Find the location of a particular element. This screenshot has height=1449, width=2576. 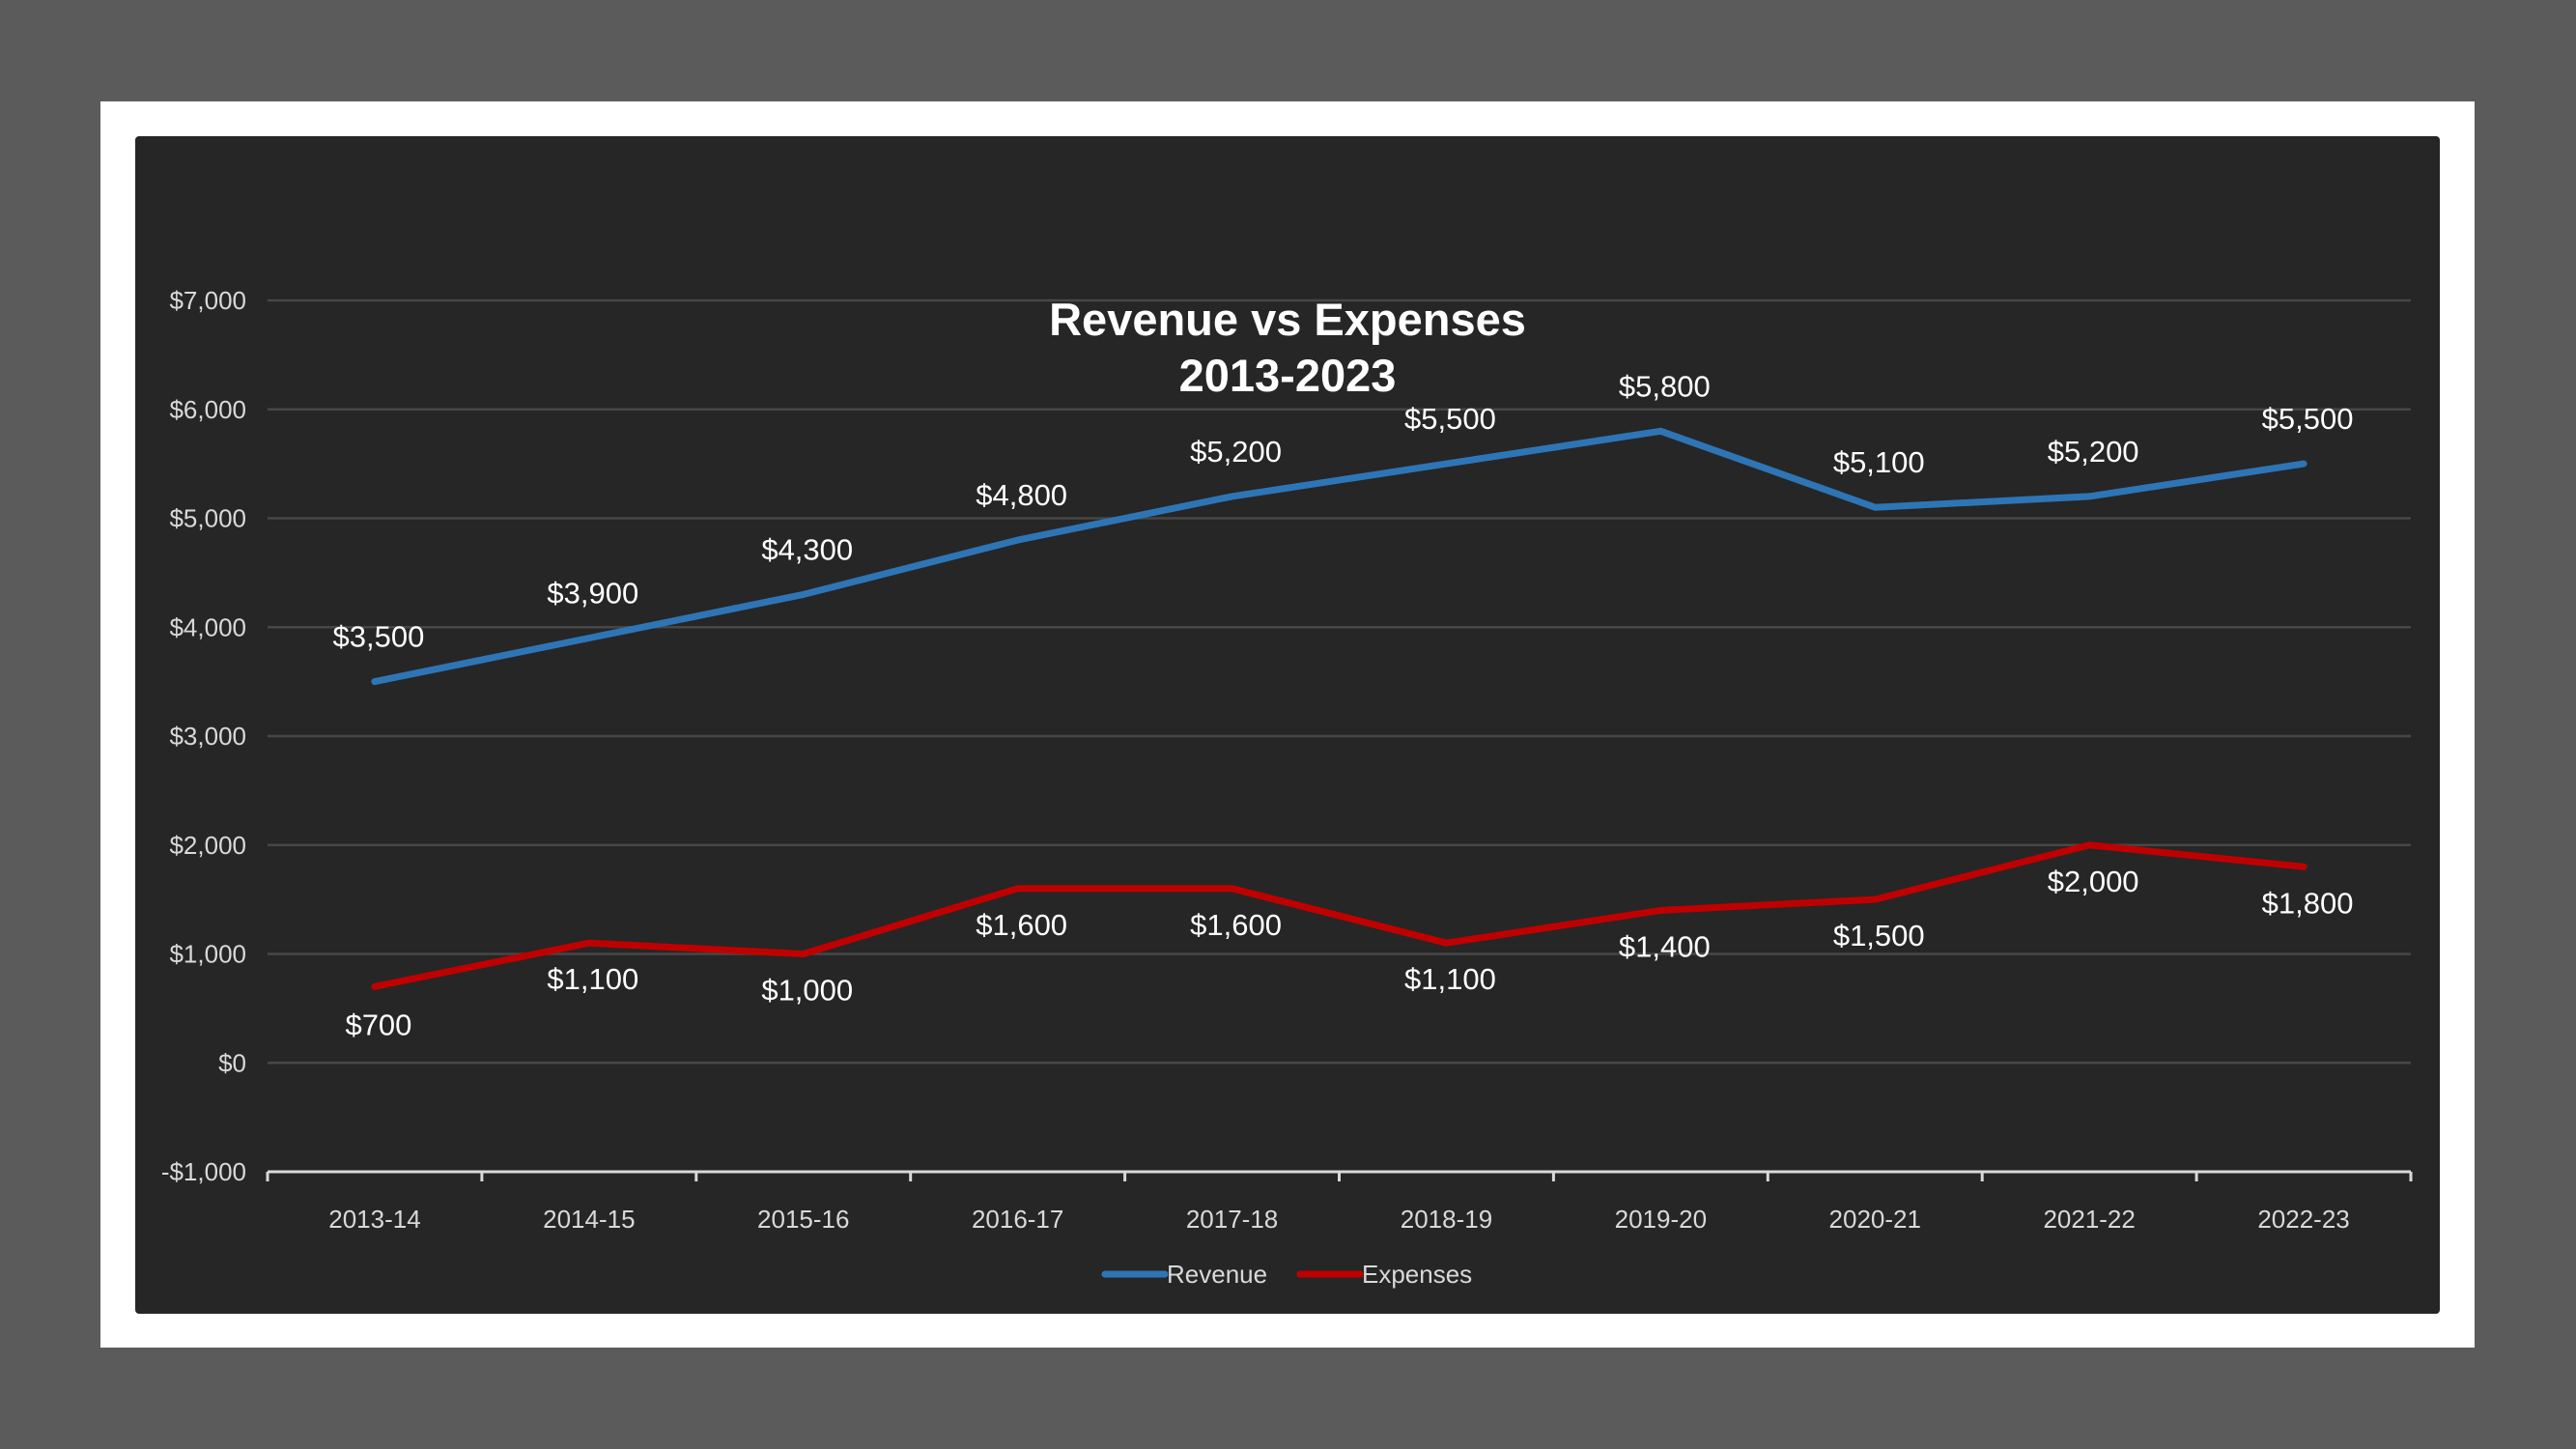

y-tick-label: $1,000 is located at coordinates (207, 954).